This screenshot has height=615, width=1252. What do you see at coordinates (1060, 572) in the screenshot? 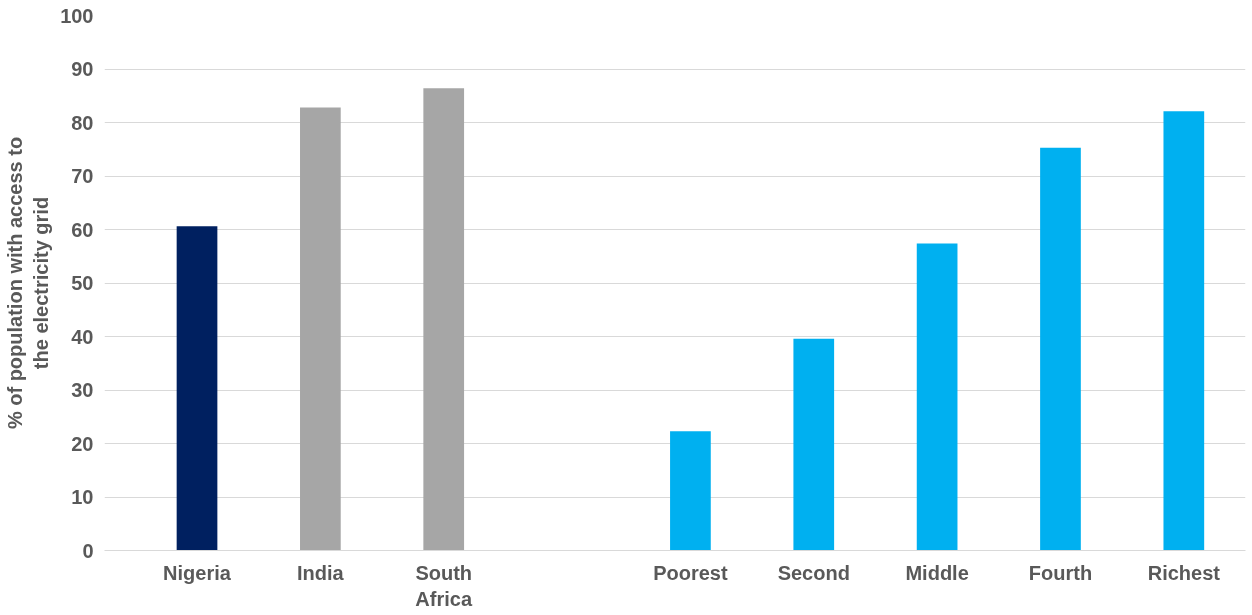
I see `x-tick-label: Fourth` at bounding box center [1060, 572].